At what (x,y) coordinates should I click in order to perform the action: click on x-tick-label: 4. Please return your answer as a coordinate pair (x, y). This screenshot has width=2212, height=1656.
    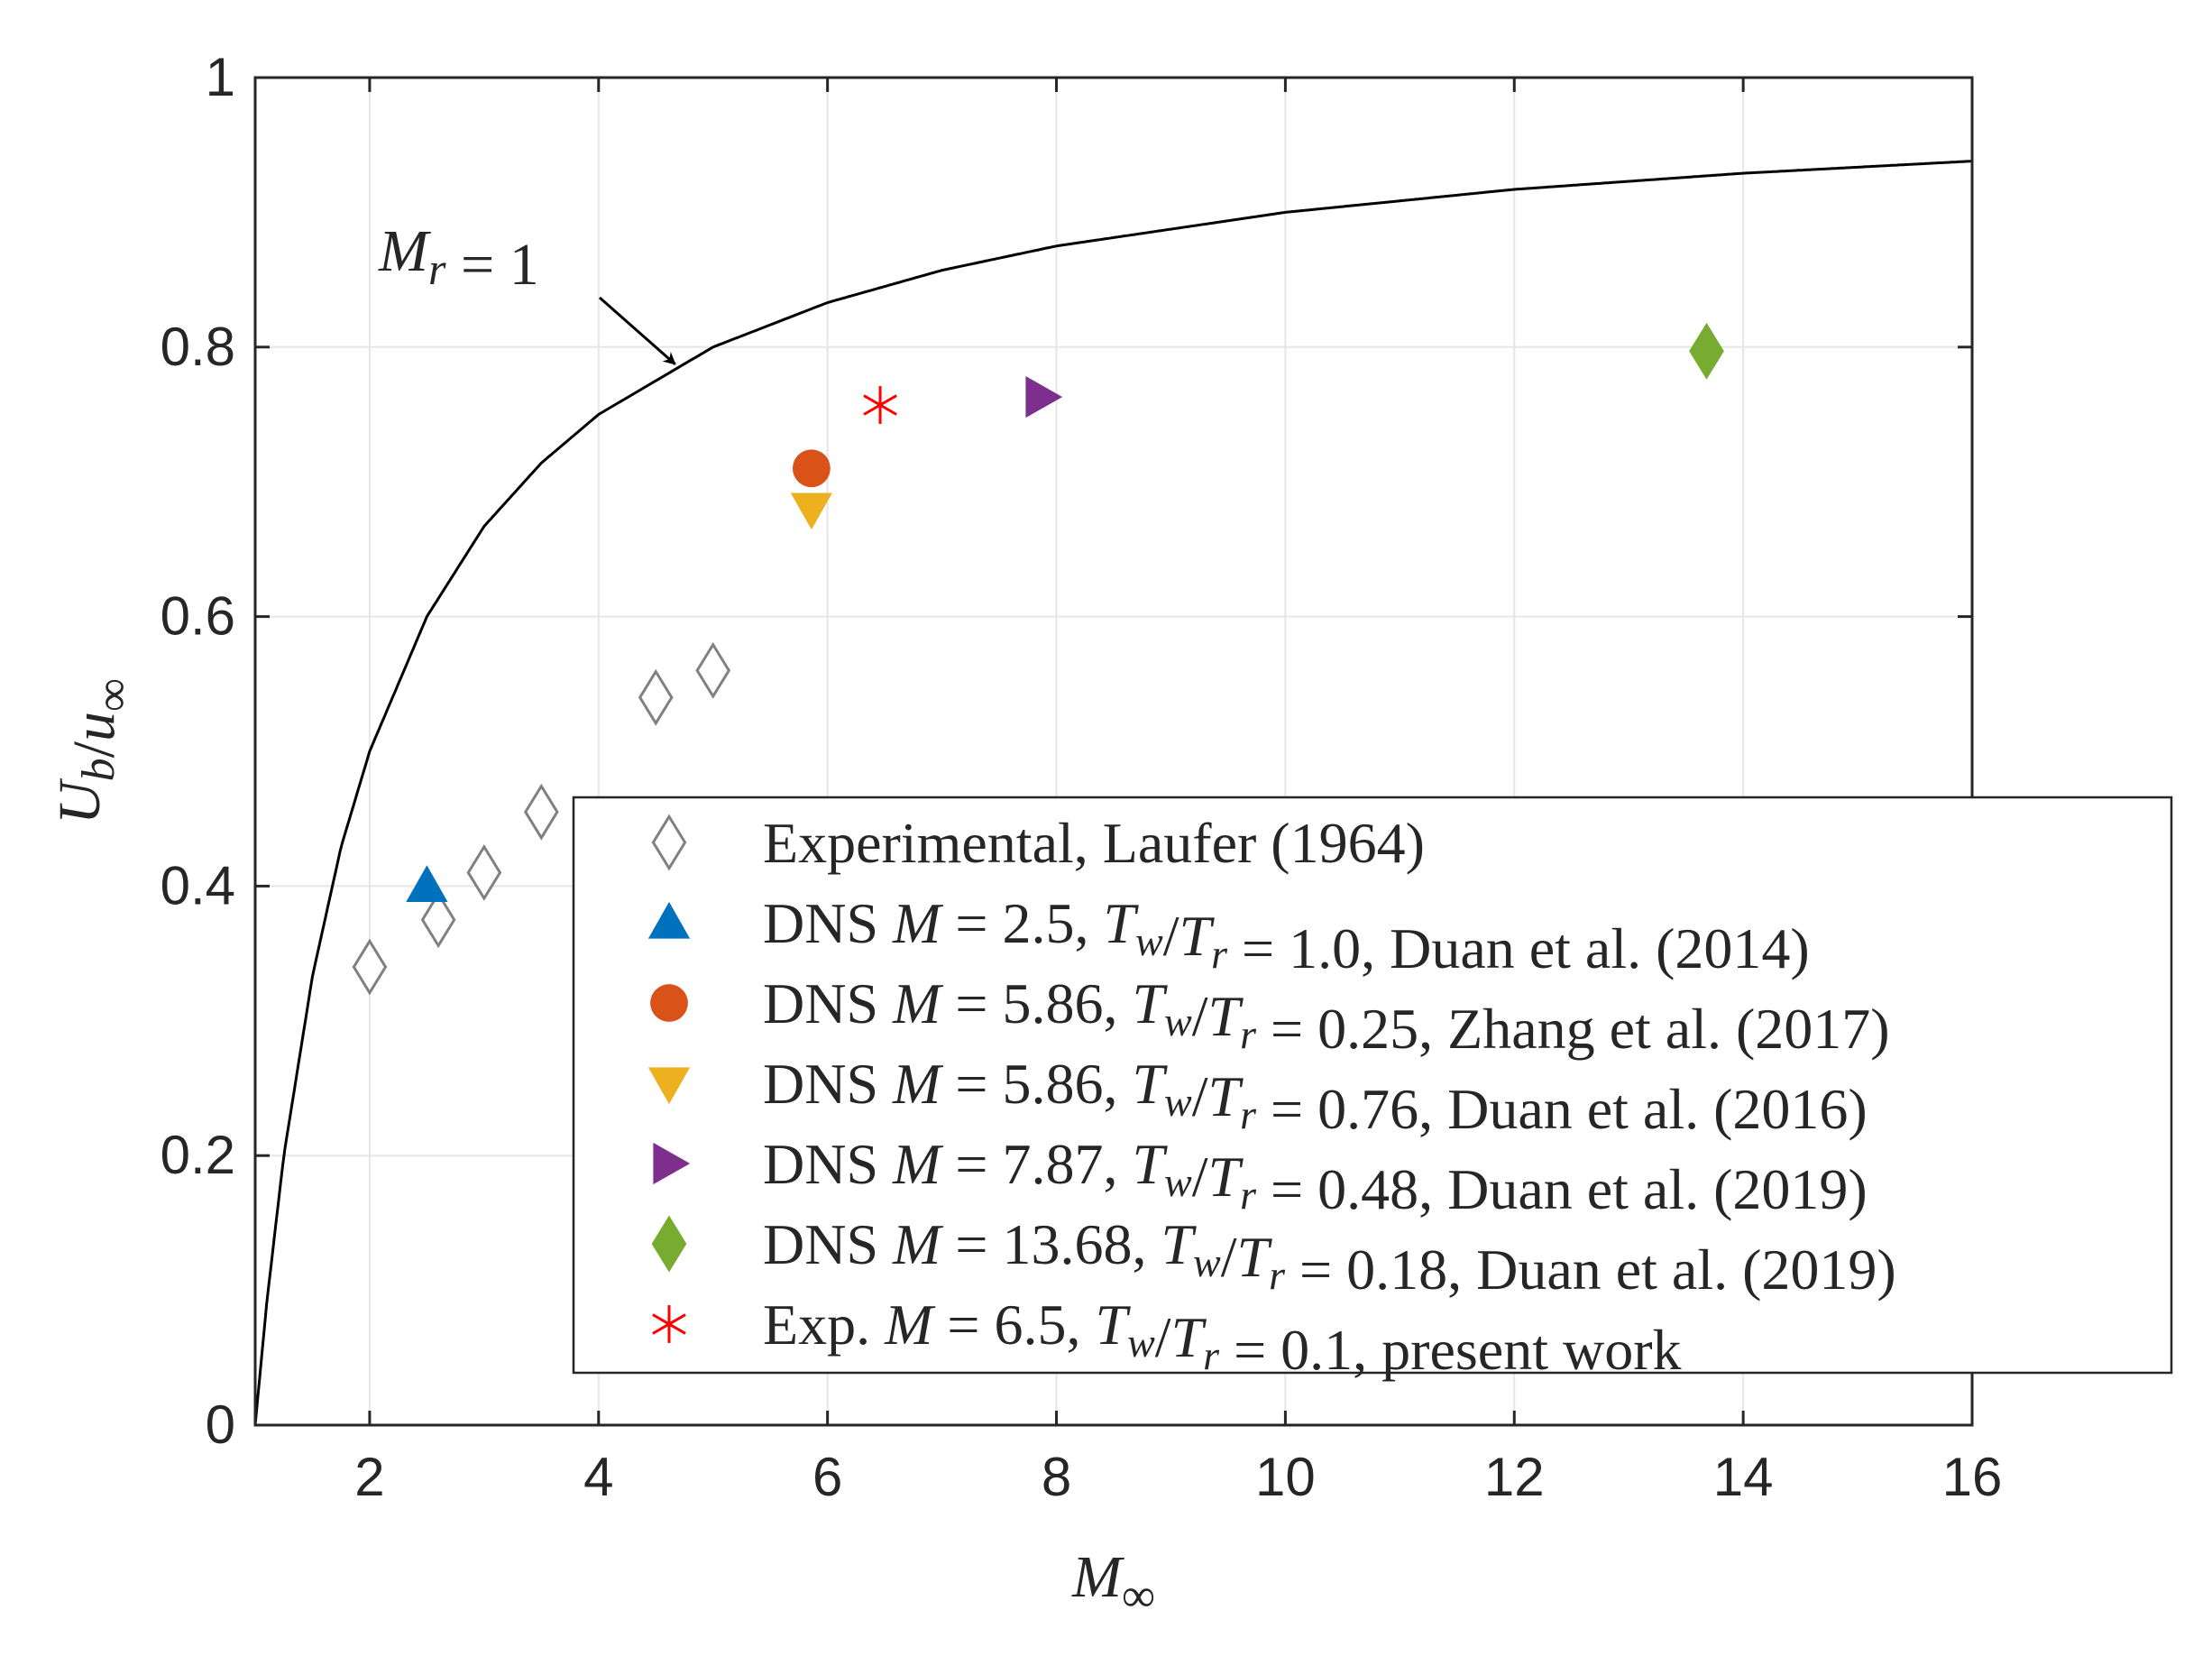
    Looking at the image, I should click on (598, 1477).